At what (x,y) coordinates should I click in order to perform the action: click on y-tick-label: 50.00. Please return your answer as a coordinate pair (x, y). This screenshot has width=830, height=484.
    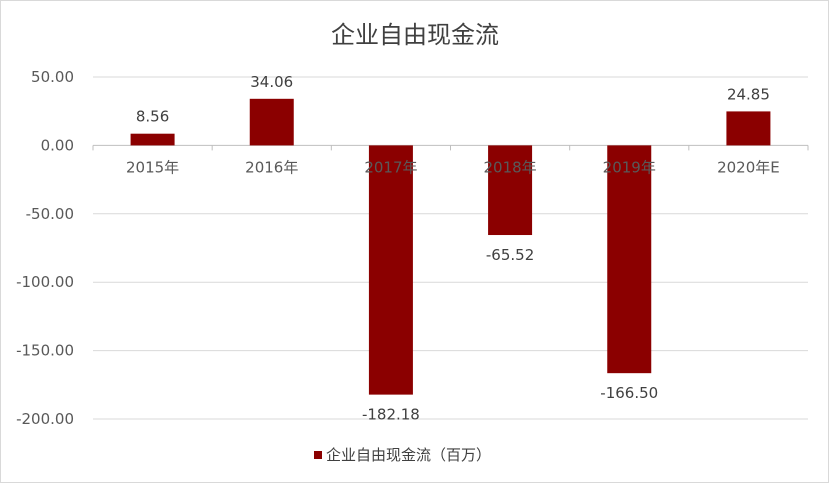
    Looking at the image, I should click on (52, 77).